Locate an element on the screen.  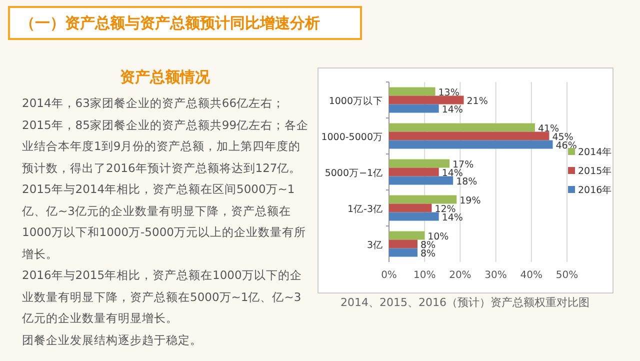
data-label: 45% is located at coordinates (563, 137).